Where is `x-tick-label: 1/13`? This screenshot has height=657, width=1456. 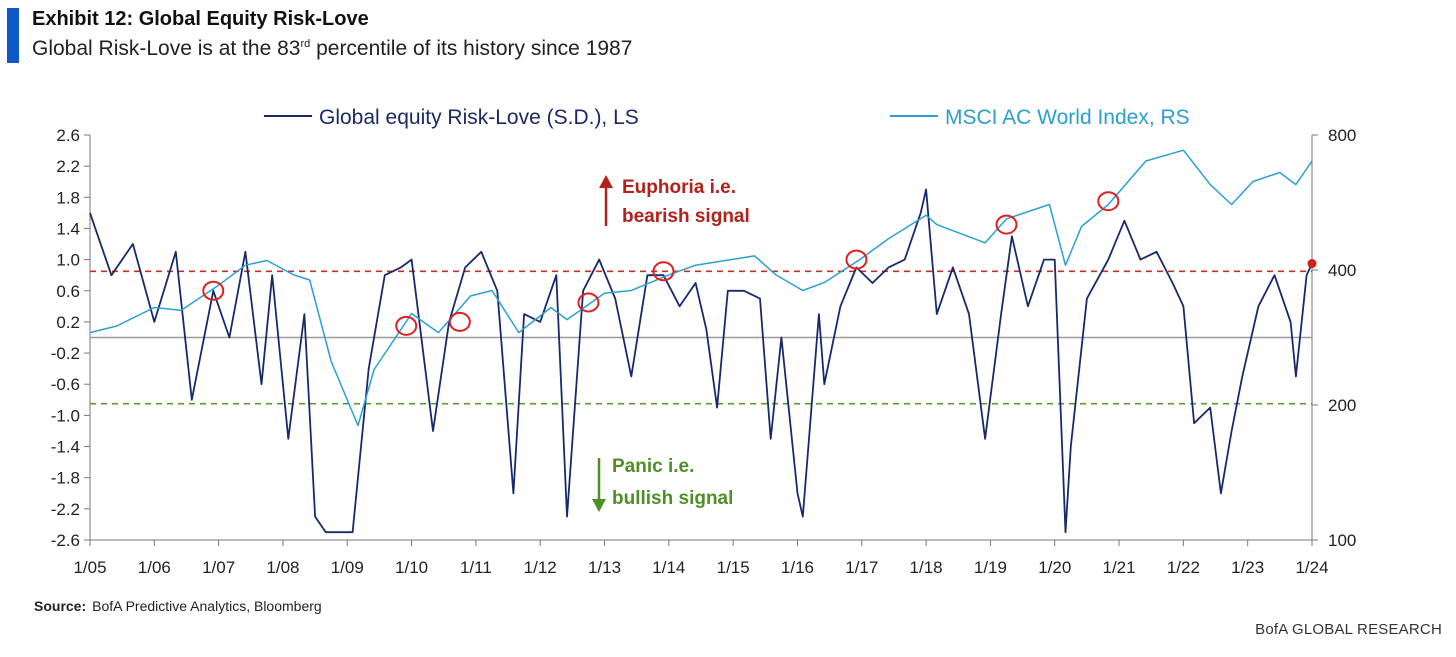
x-tick-label: 1/13 is located at coordinates (604, 567).